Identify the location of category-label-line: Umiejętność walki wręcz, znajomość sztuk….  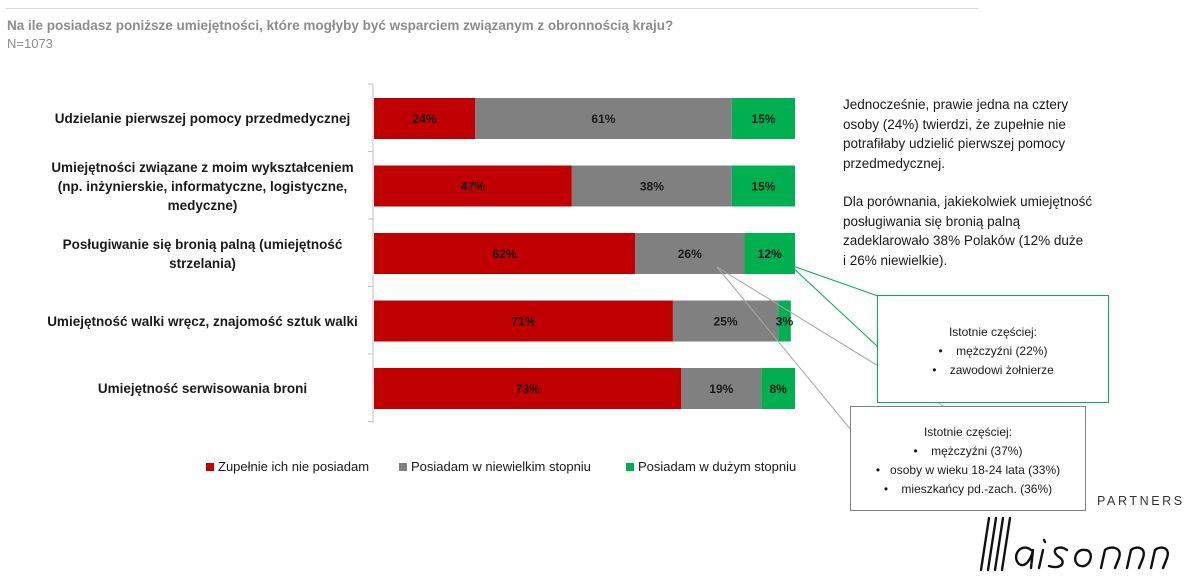
(202, 321).